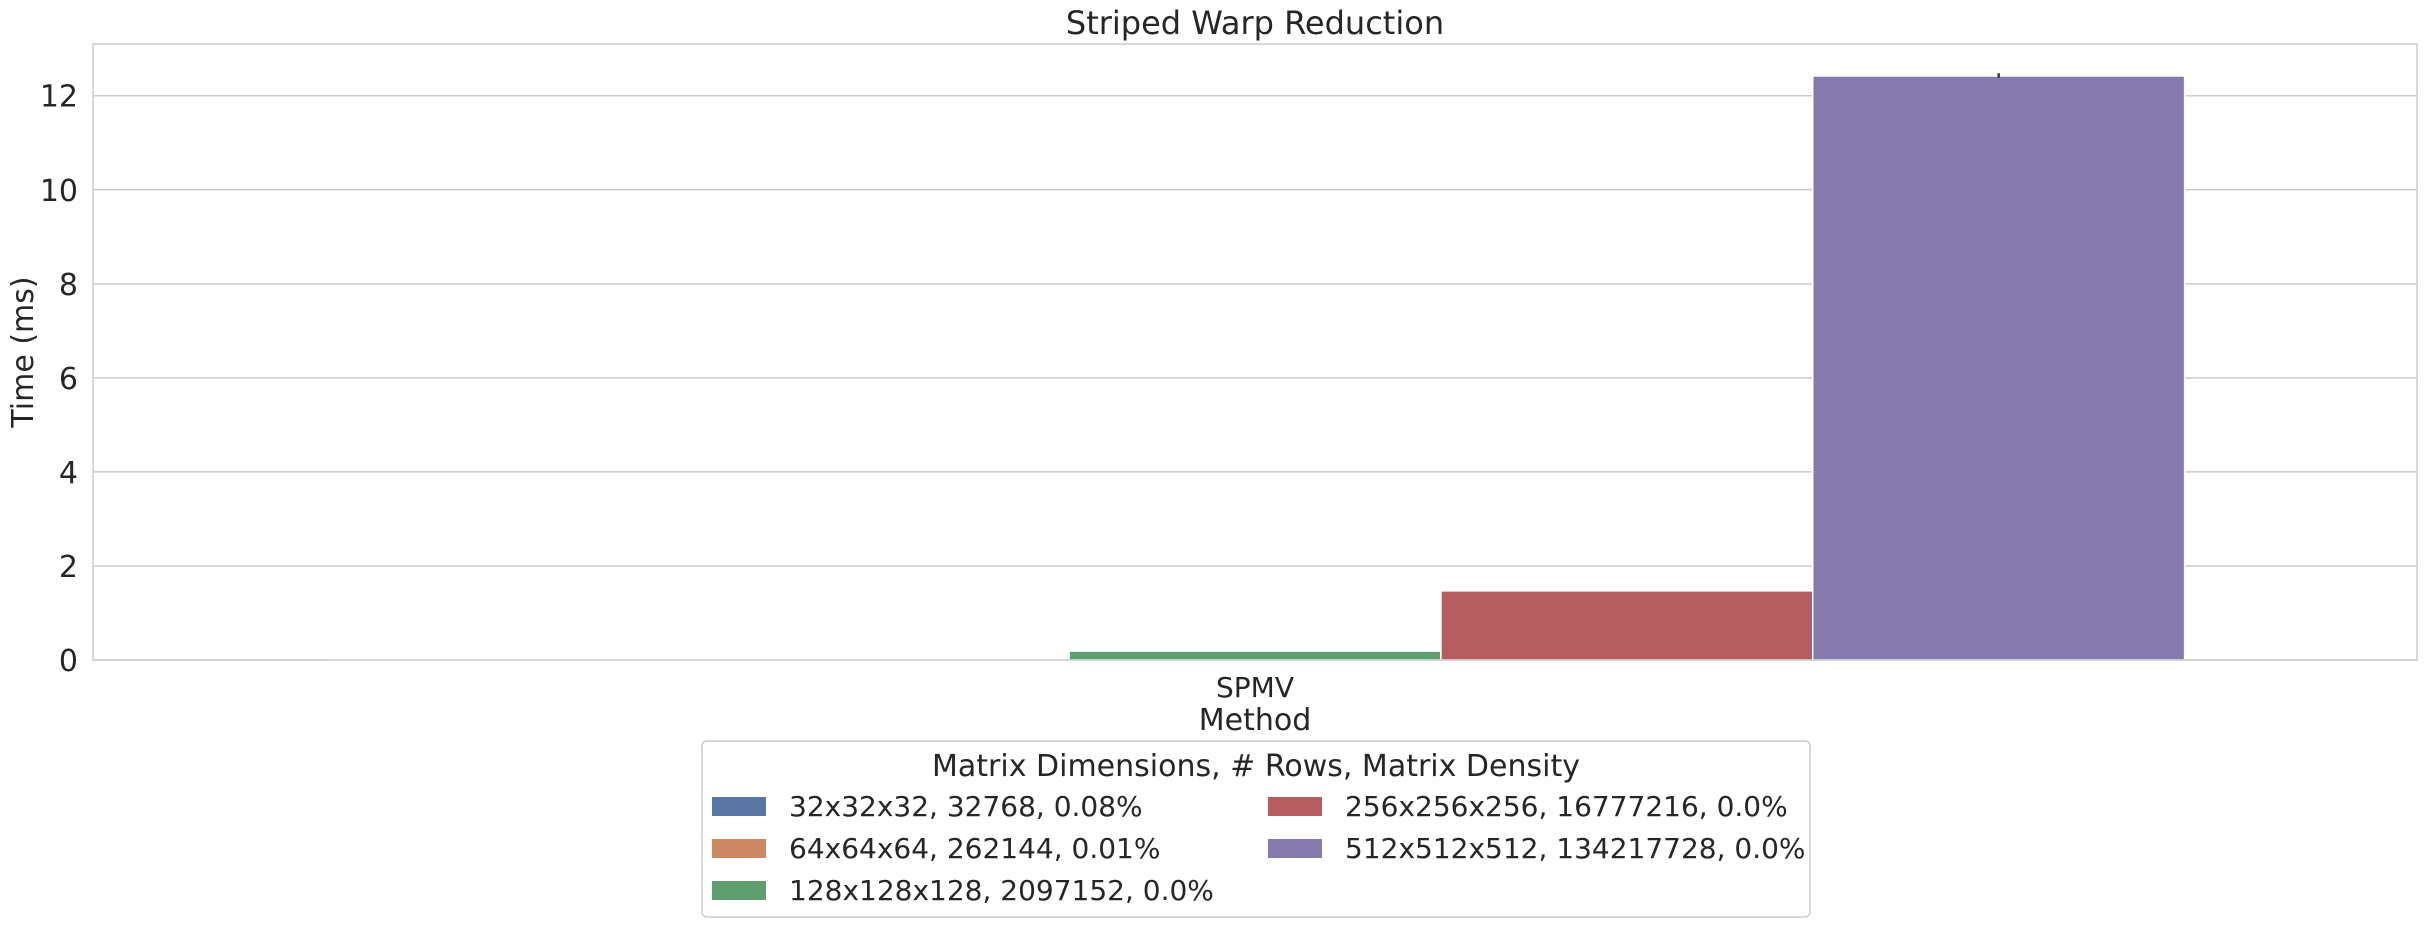  What do you see at coordinates (974, 848) in the screenshot?
I see `legend-label: 64x64x64, 262144, 0.01%` at bounding box center [974, 848].